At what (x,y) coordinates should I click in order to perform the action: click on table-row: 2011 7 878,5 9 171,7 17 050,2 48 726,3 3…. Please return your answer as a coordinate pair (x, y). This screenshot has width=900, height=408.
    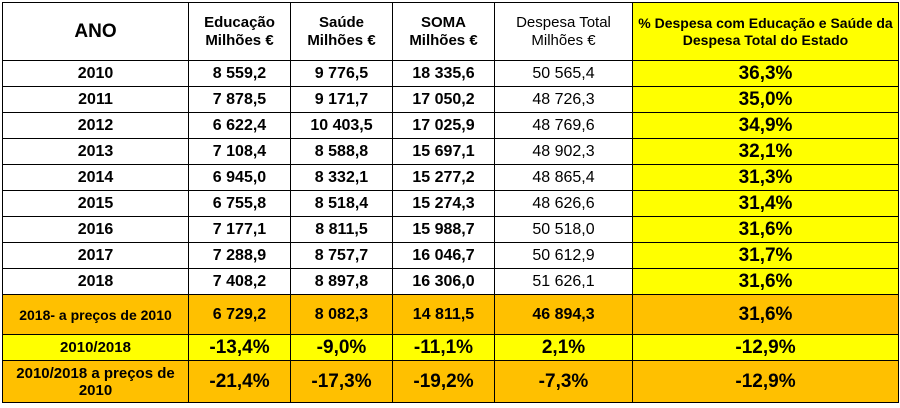
    Looking at the image, I should click on (450, 99).